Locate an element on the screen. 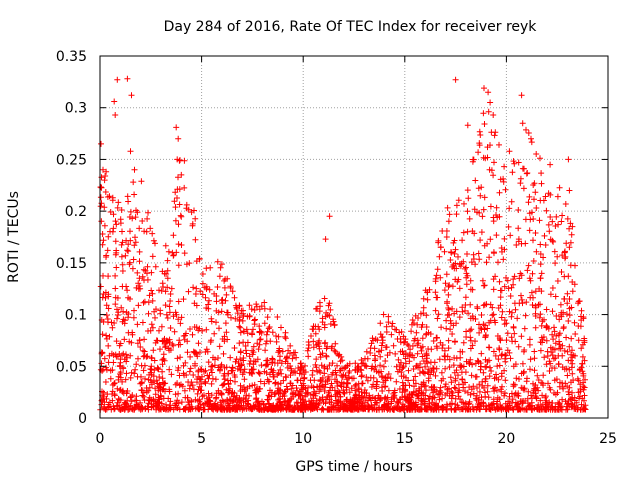 This screenshot has height=480, width=640. x-tick-labels: 0 5 10 15 20 25 is located at coordinates (356, 439).